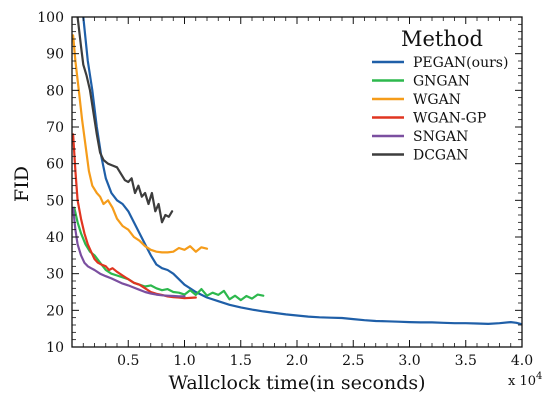 Image resolution: width=550 pixels, height=402 pixels. I want to click on legend-title: Method, so click(442, 39).